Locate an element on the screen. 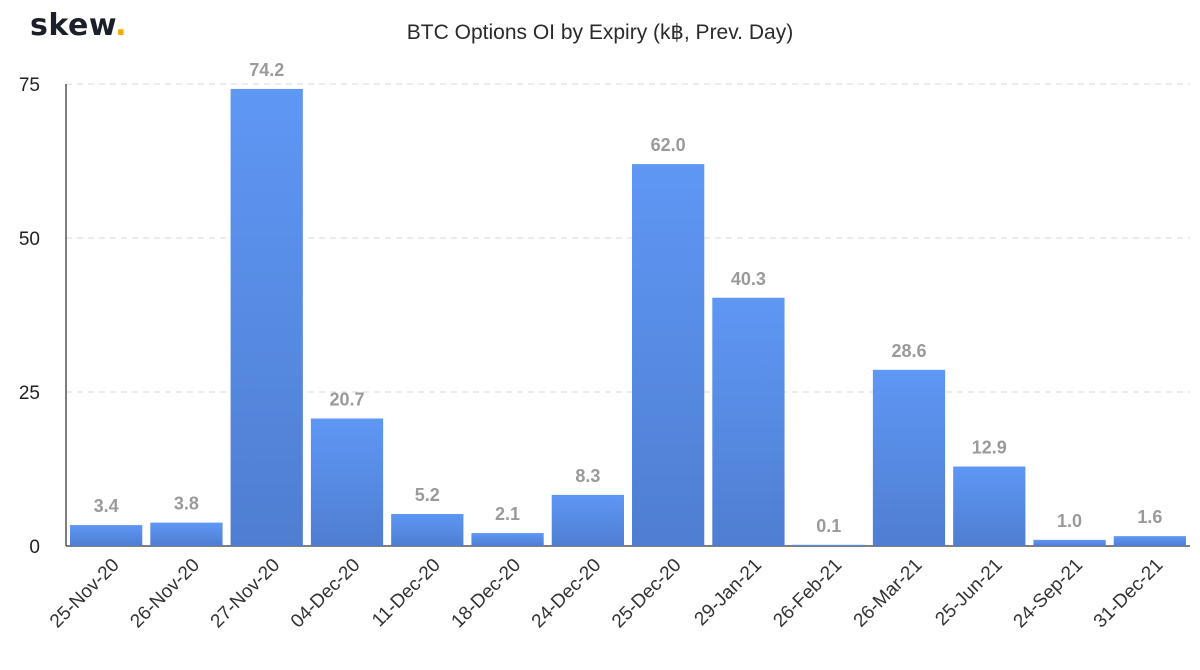  data-label: 28.6 is located at coordinates (908, 351).